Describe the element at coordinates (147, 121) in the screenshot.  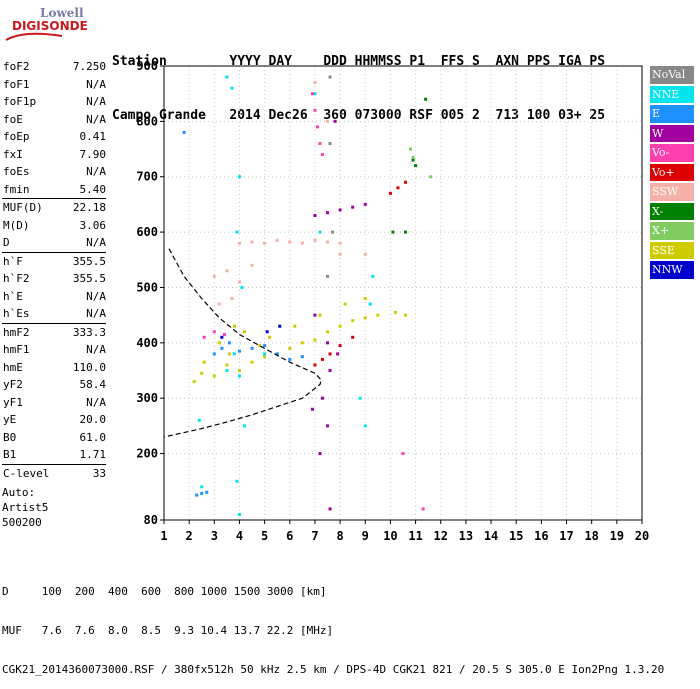
I see `y-tick-label: 800` at that location.